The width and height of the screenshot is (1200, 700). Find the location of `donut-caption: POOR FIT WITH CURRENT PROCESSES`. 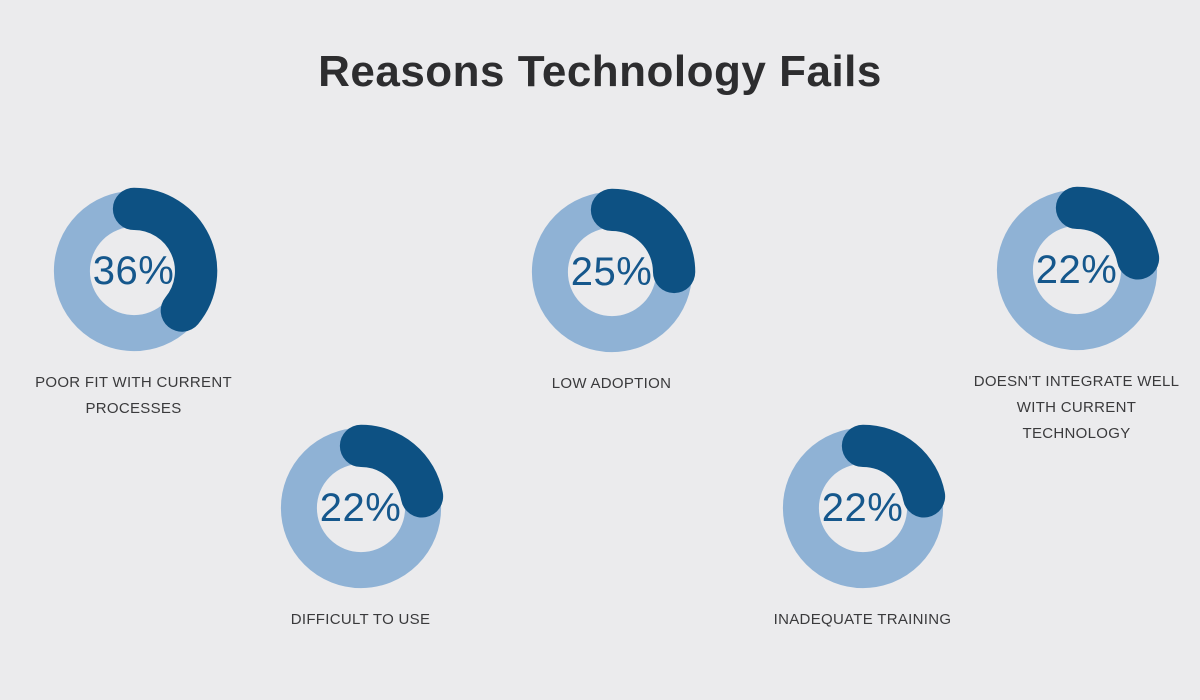

donut-caption: POOR FIT WITH CURRENT PROCESSES is located at coordinates (133, 395).